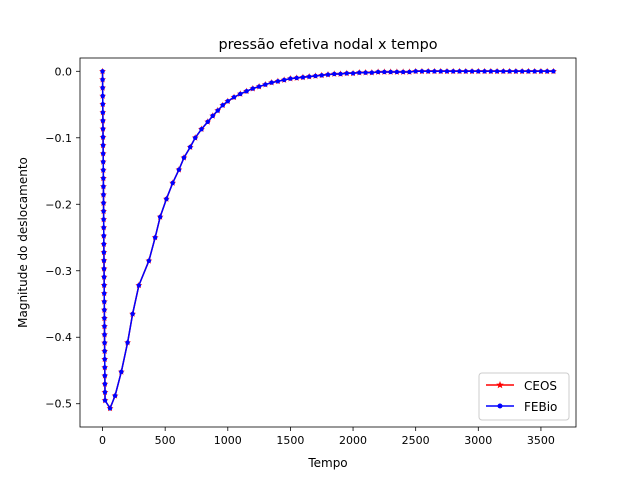 This screenshot has width=640, height=480. Describe the element at coordinates (478, 440) in the screenshot. I see `x-tick-label: 3000` at that location.